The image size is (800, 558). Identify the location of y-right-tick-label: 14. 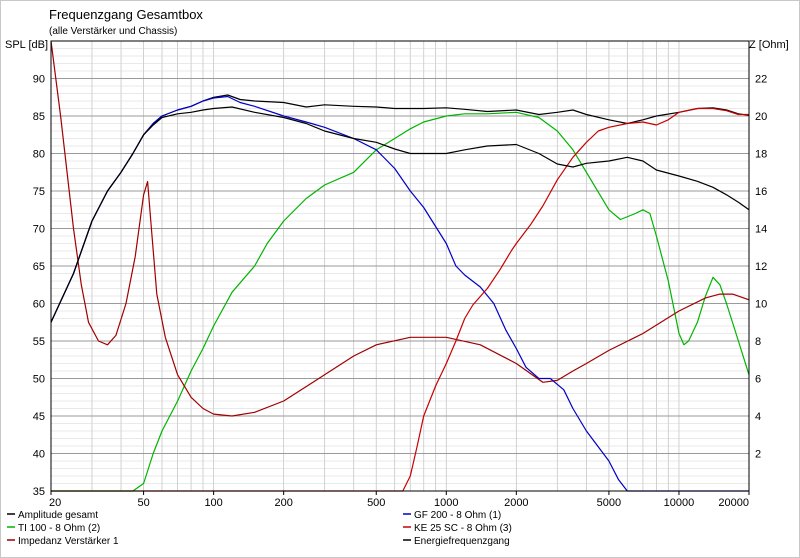
(761, 230).